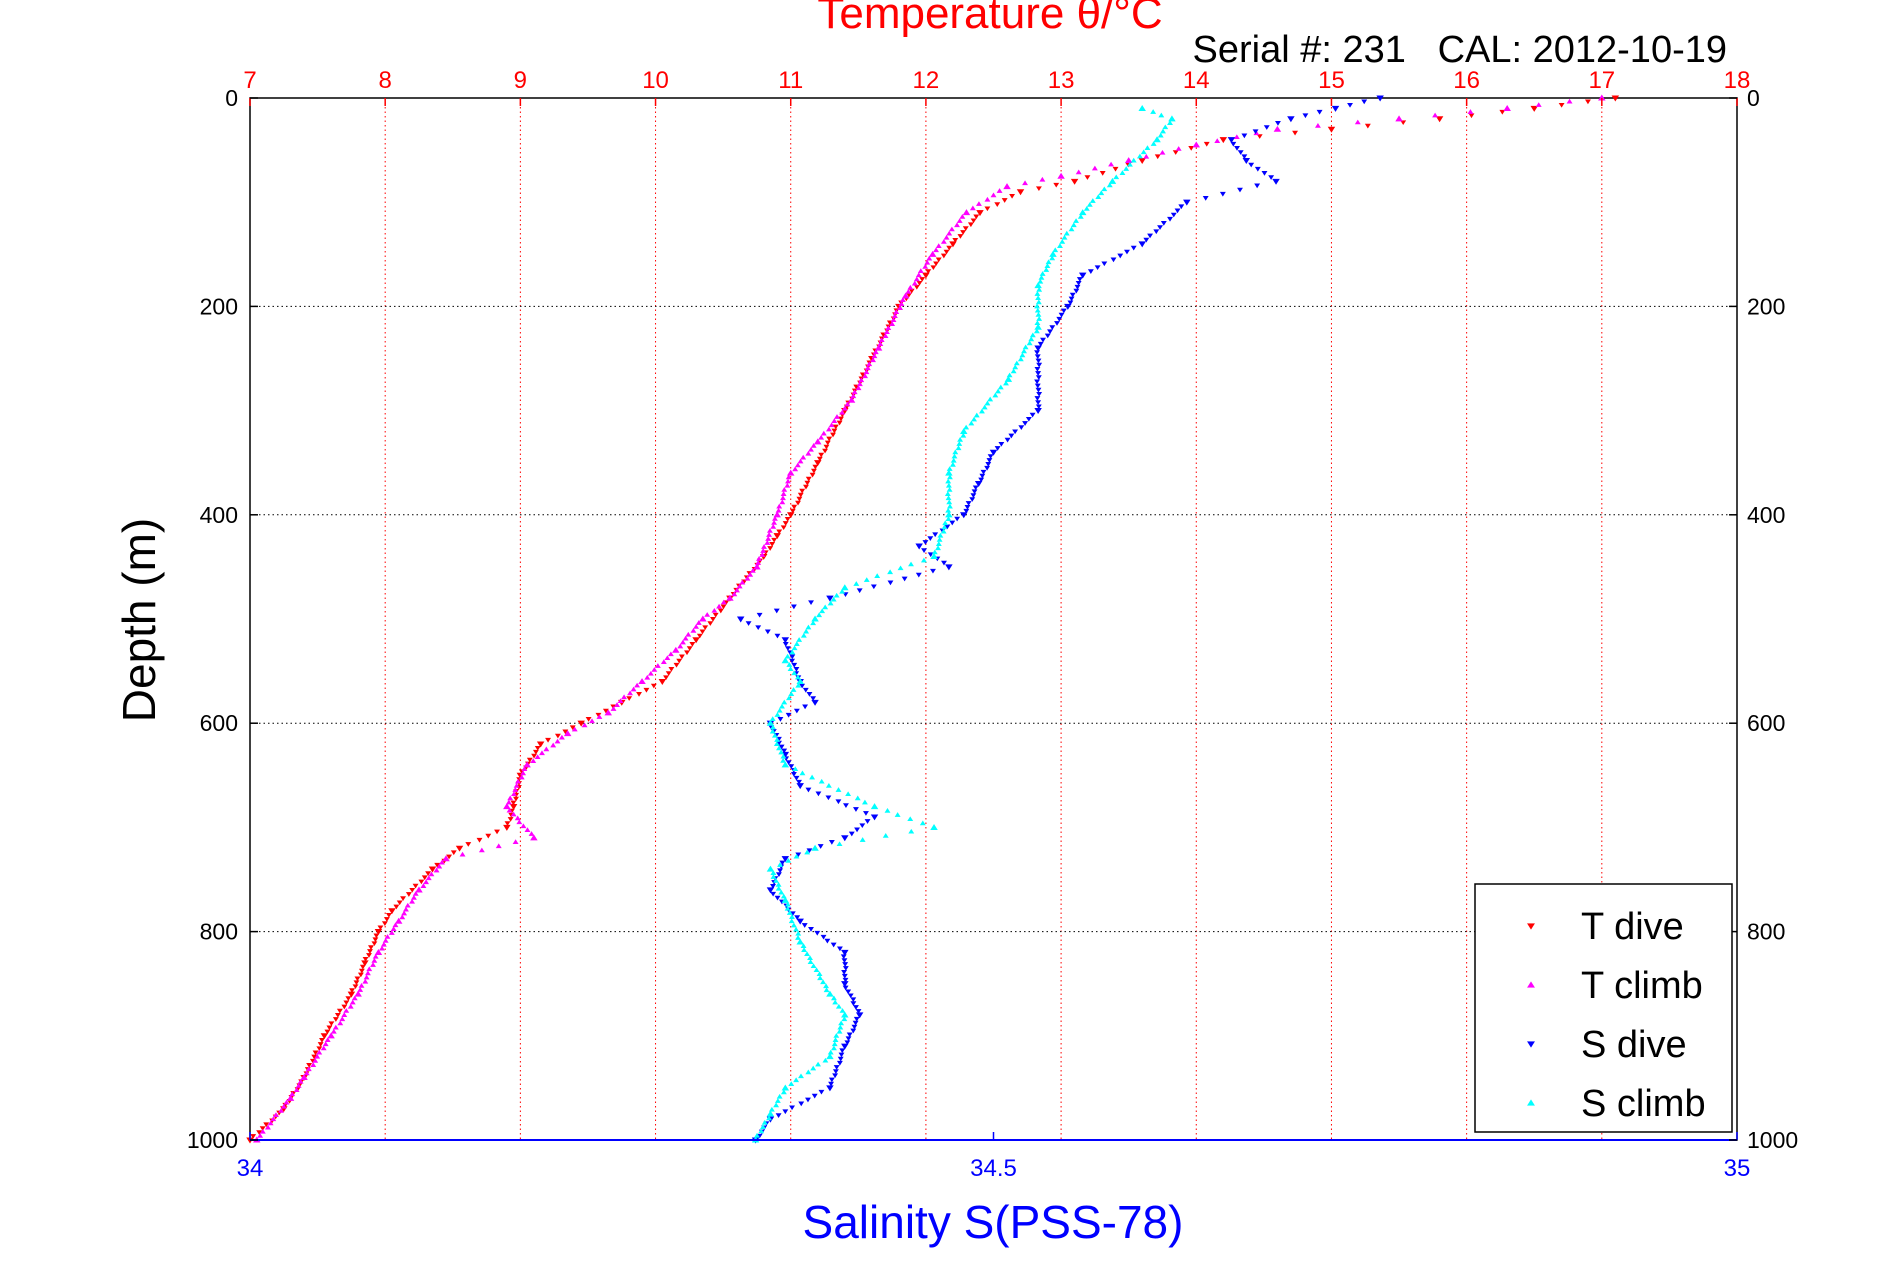 Image resolution: width=1891 pixels, height=1262 pixels. What do you see at coordinates (655, 80) in the screenshot?
I see `top-axis-tick-label: 10` at bounding box center [655, 80].